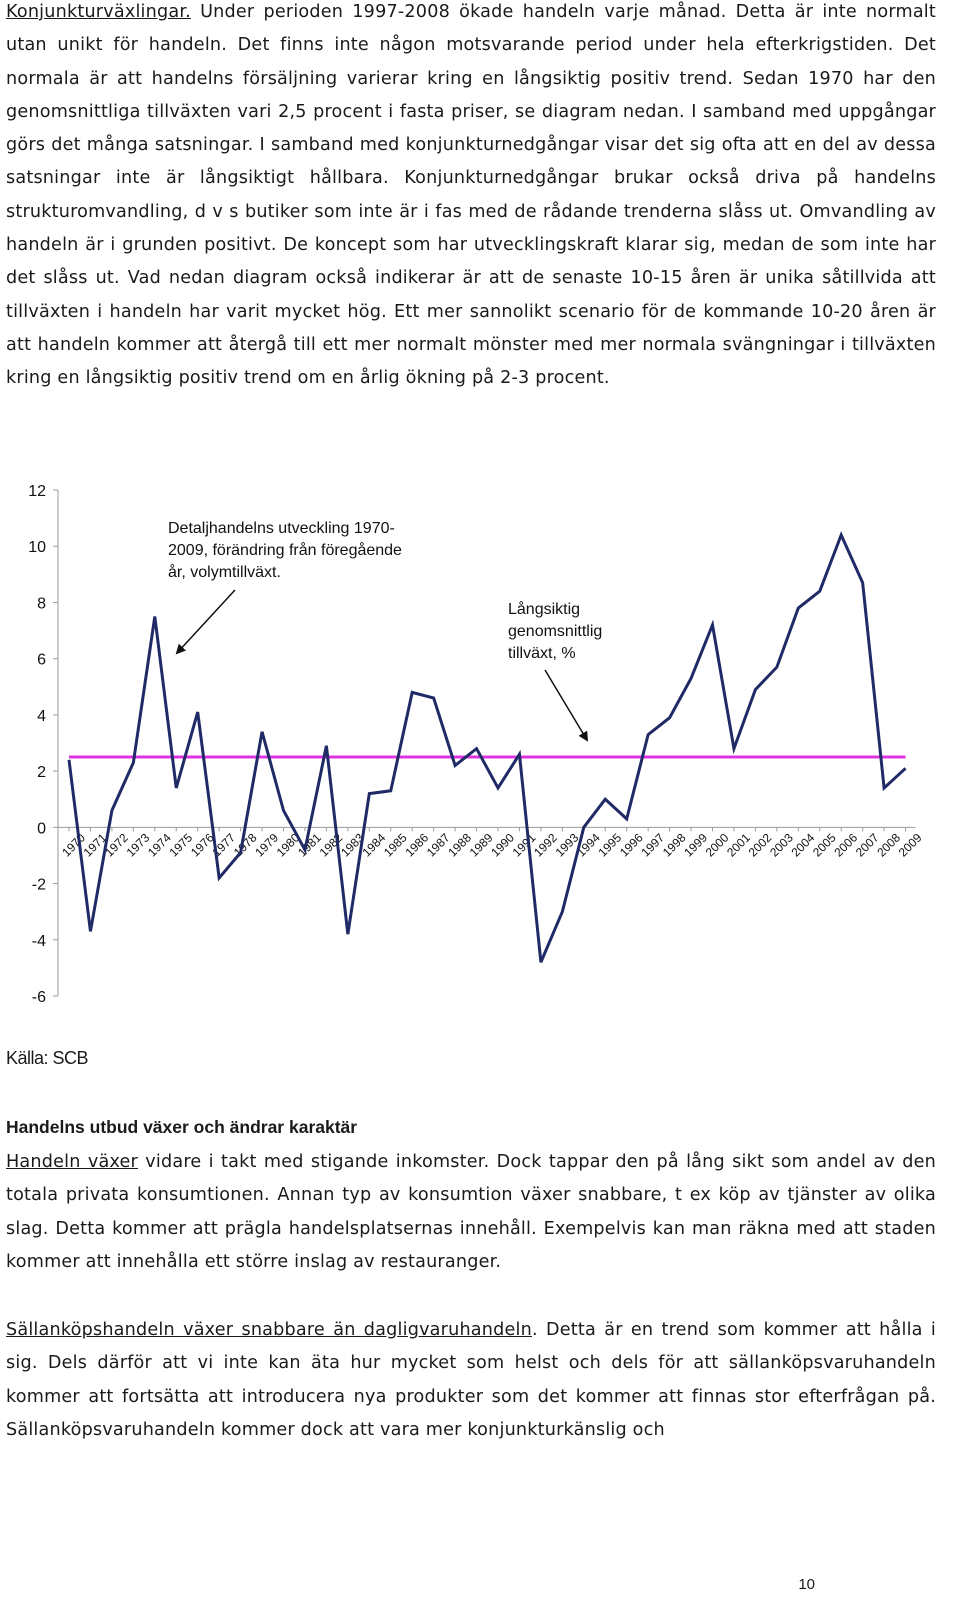 The height and width of the screenshot is (1607, 960). I want to click on annotation-1-line: år, volymtillväxt., so click(224, 572).